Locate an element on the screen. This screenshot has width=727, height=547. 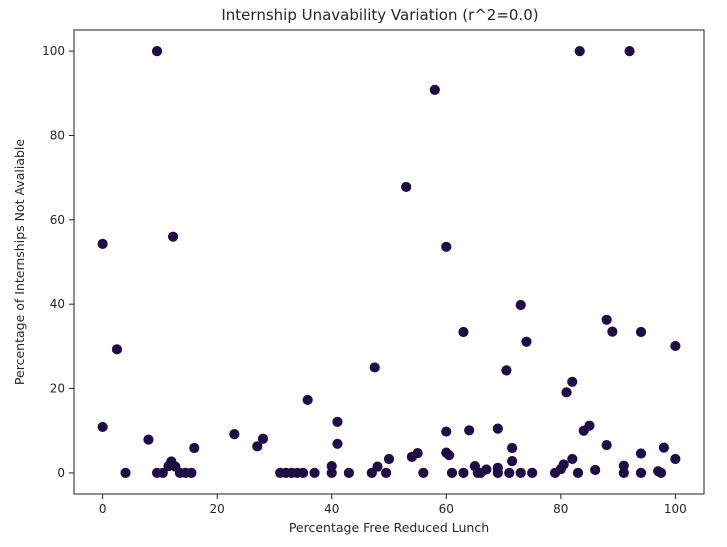
x-tick-label-2: 40 is located at coordinates (331, 509).